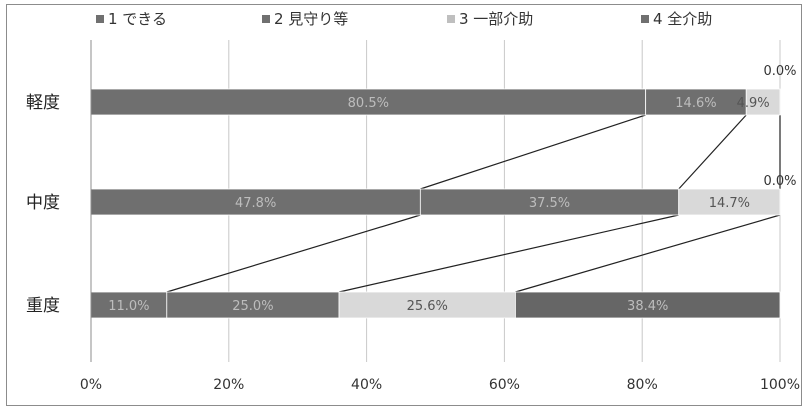  I want to click on data-label: 14.6%, so click(695, 103).